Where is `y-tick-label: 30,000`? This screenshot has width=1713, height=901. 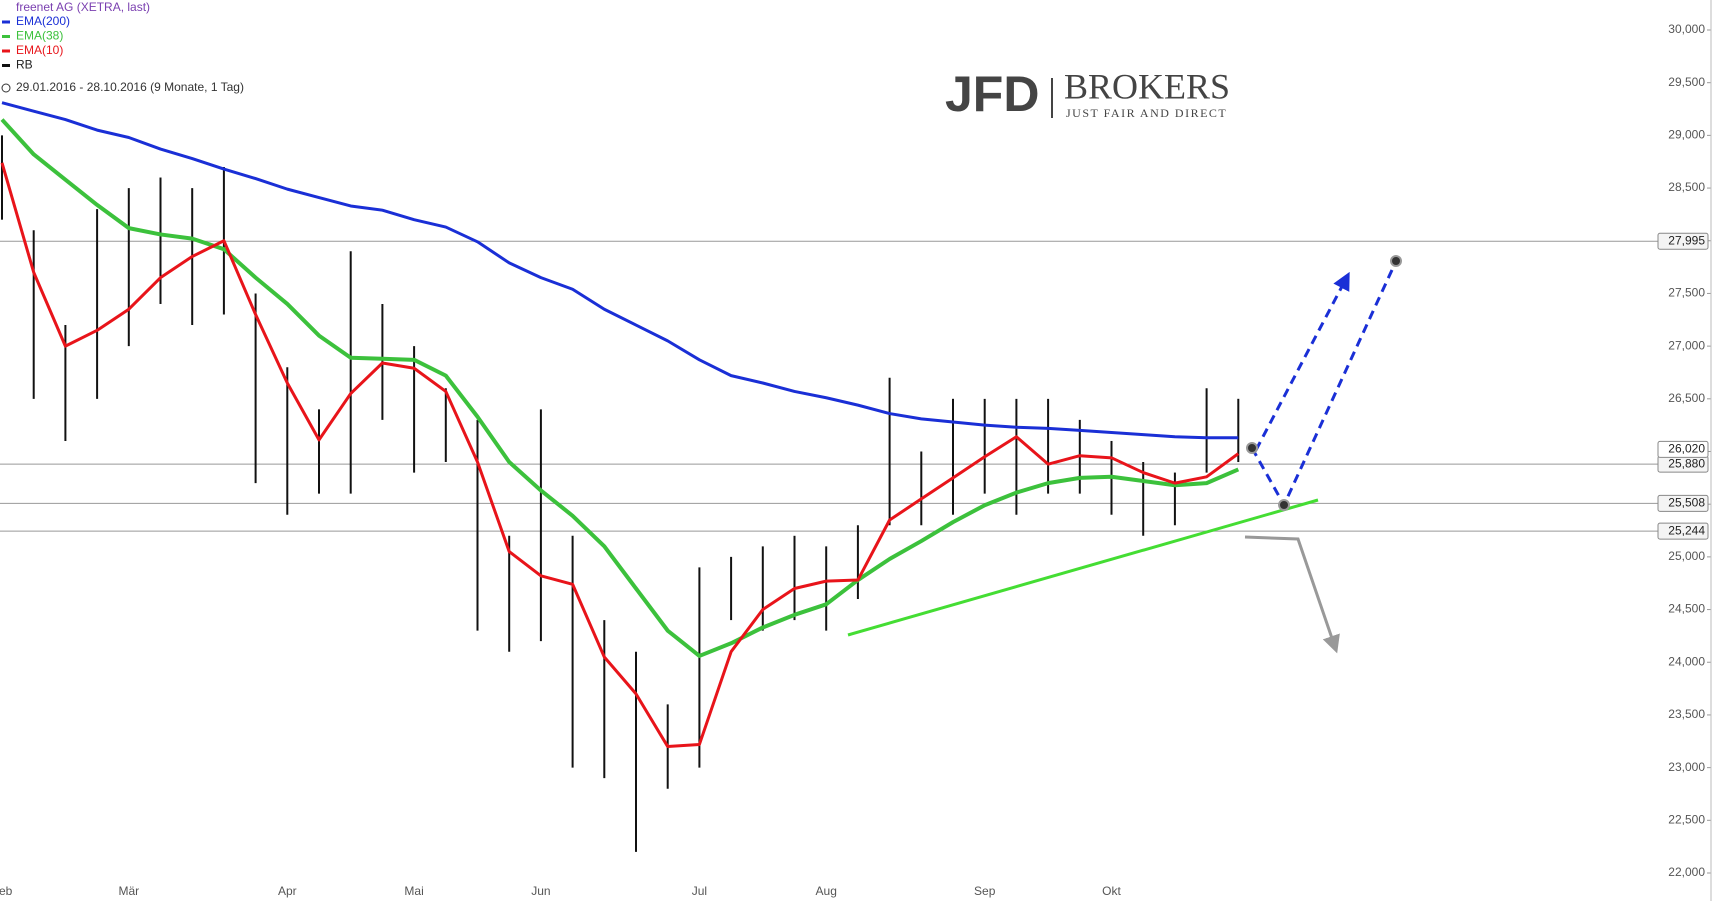 y-tick-label: 30,000 is located at coordinates (1686, 29).